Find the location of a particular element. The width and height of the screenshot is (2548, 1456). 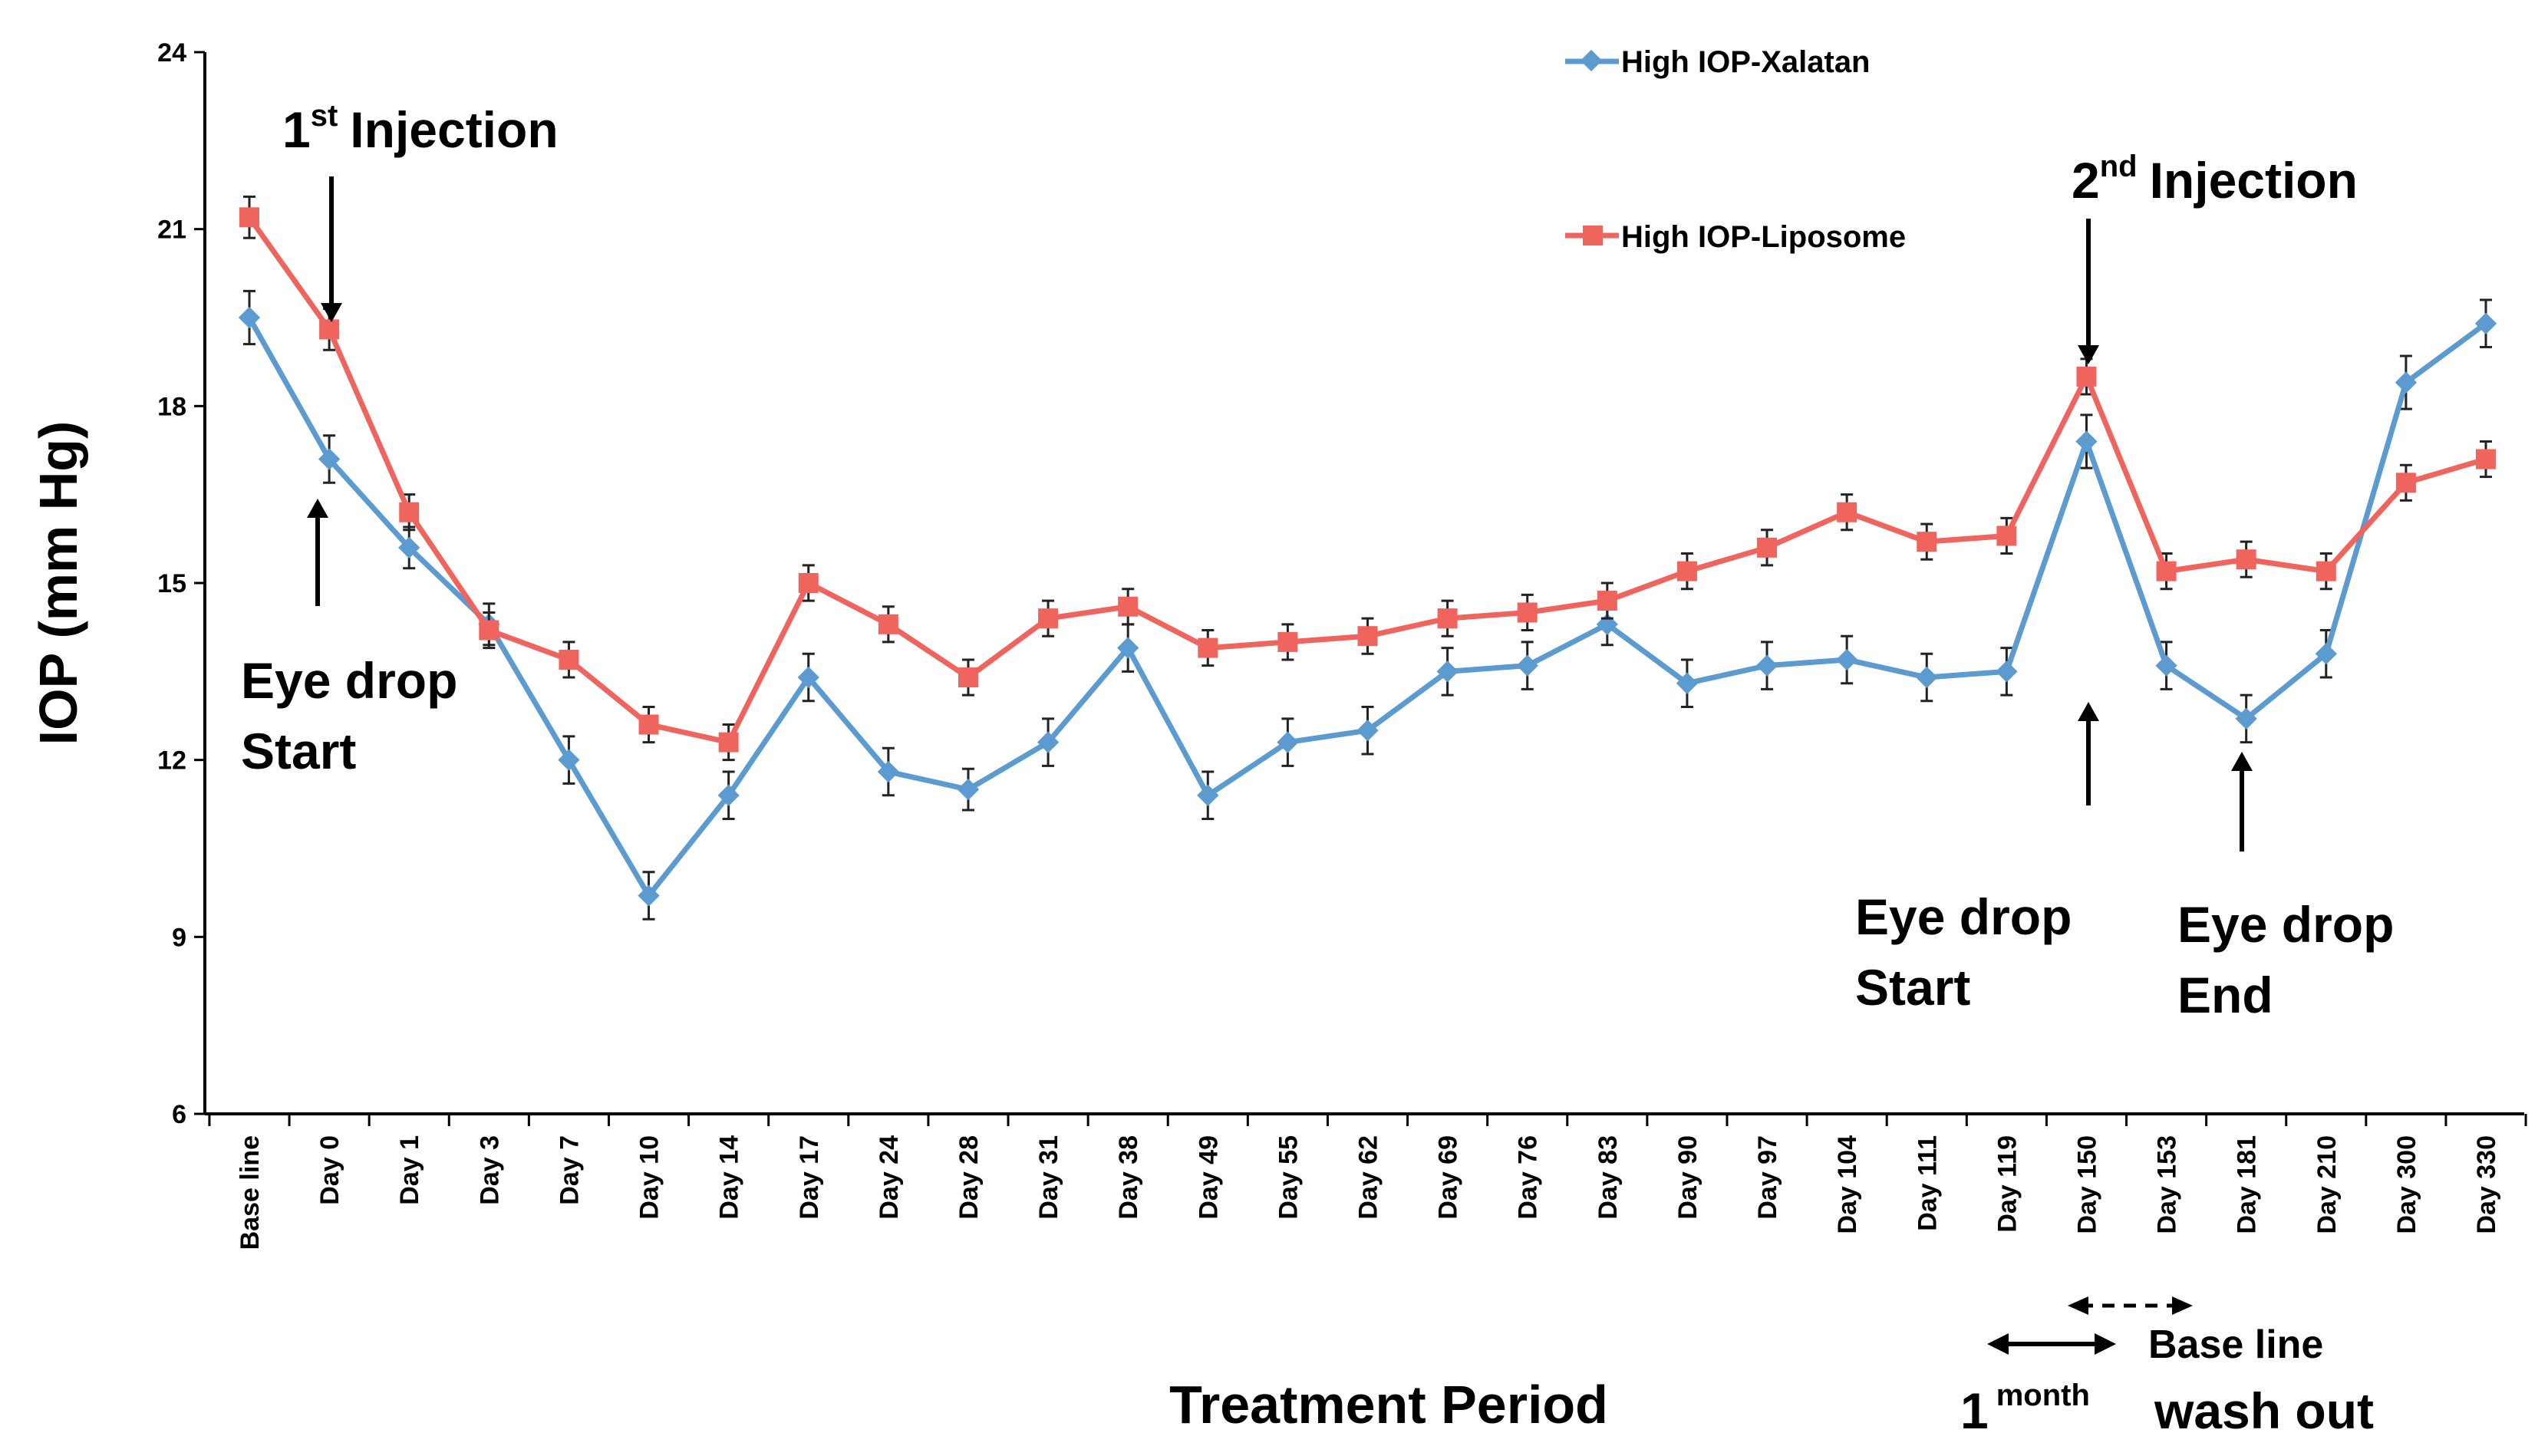

one-month-label: 1 month is located at coordinates (2025, 1409).